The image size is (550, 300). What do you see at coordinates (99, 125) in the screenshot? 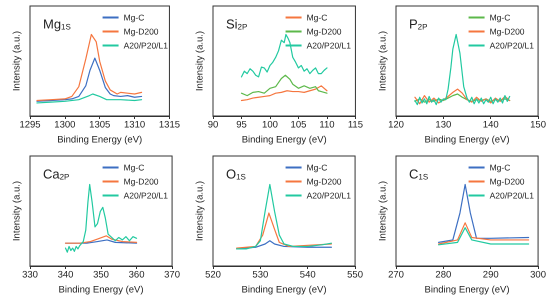
I see `x-tick-label: 1305` at bounding box center [99, 125].